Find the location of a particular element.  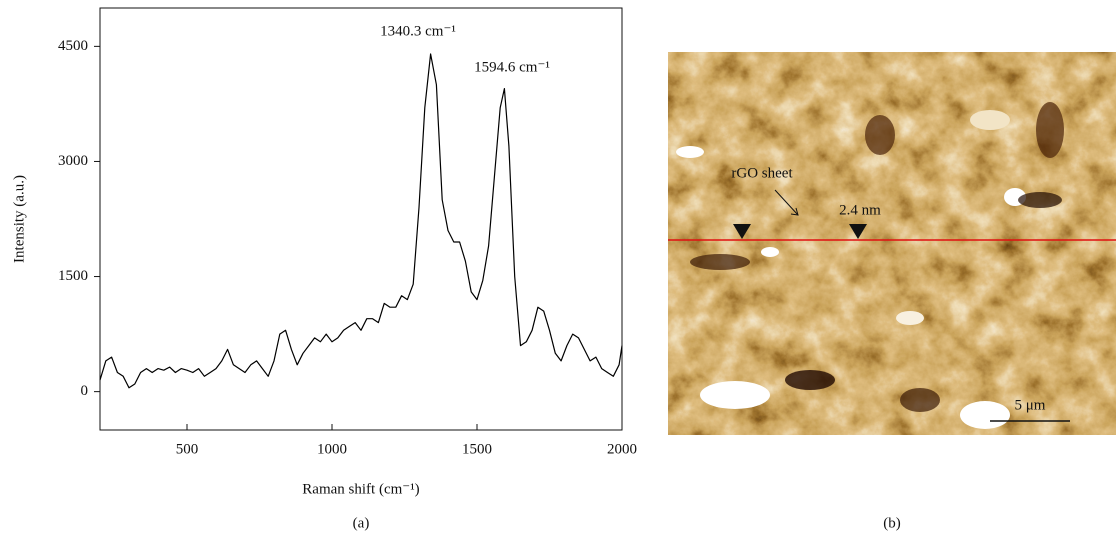

y-axis-label: Intensity (a.u.) is located at coordinates (19, 219).